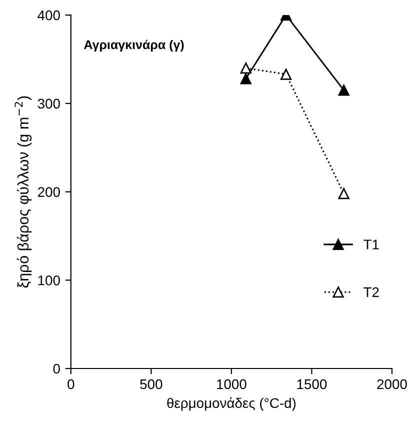 This screenshot has height=431, width=417. What do you see at coordinates (49, 103) in the screenshot?
I see `y-tick-label: 300` at bounding box center [49, 103].